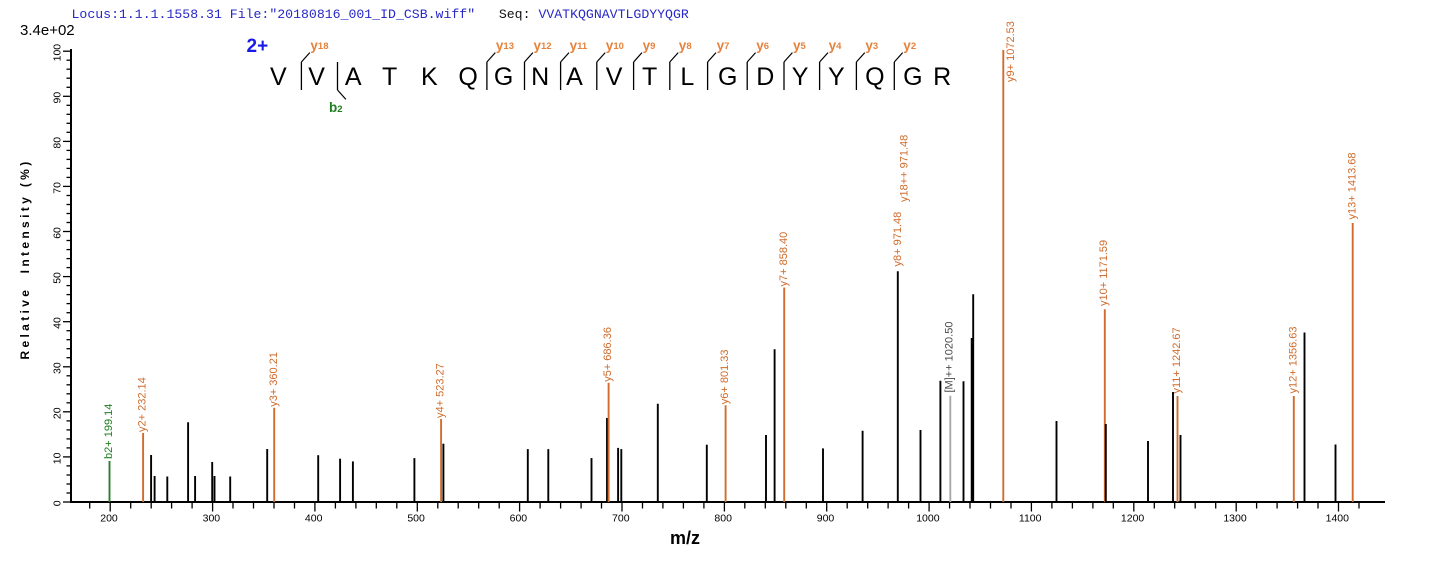  Describe the element at coordinates (687, 77) in the screenshot. I see `svg-text: L` at that location.